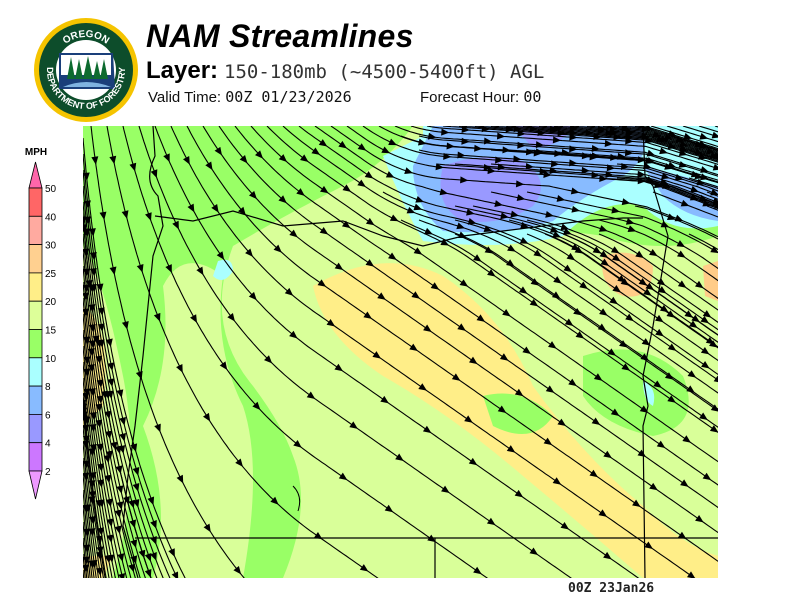  Describe the element at coordinates (48, 472) in the screenshot. I see `legend-tick-label: 2` at that location.